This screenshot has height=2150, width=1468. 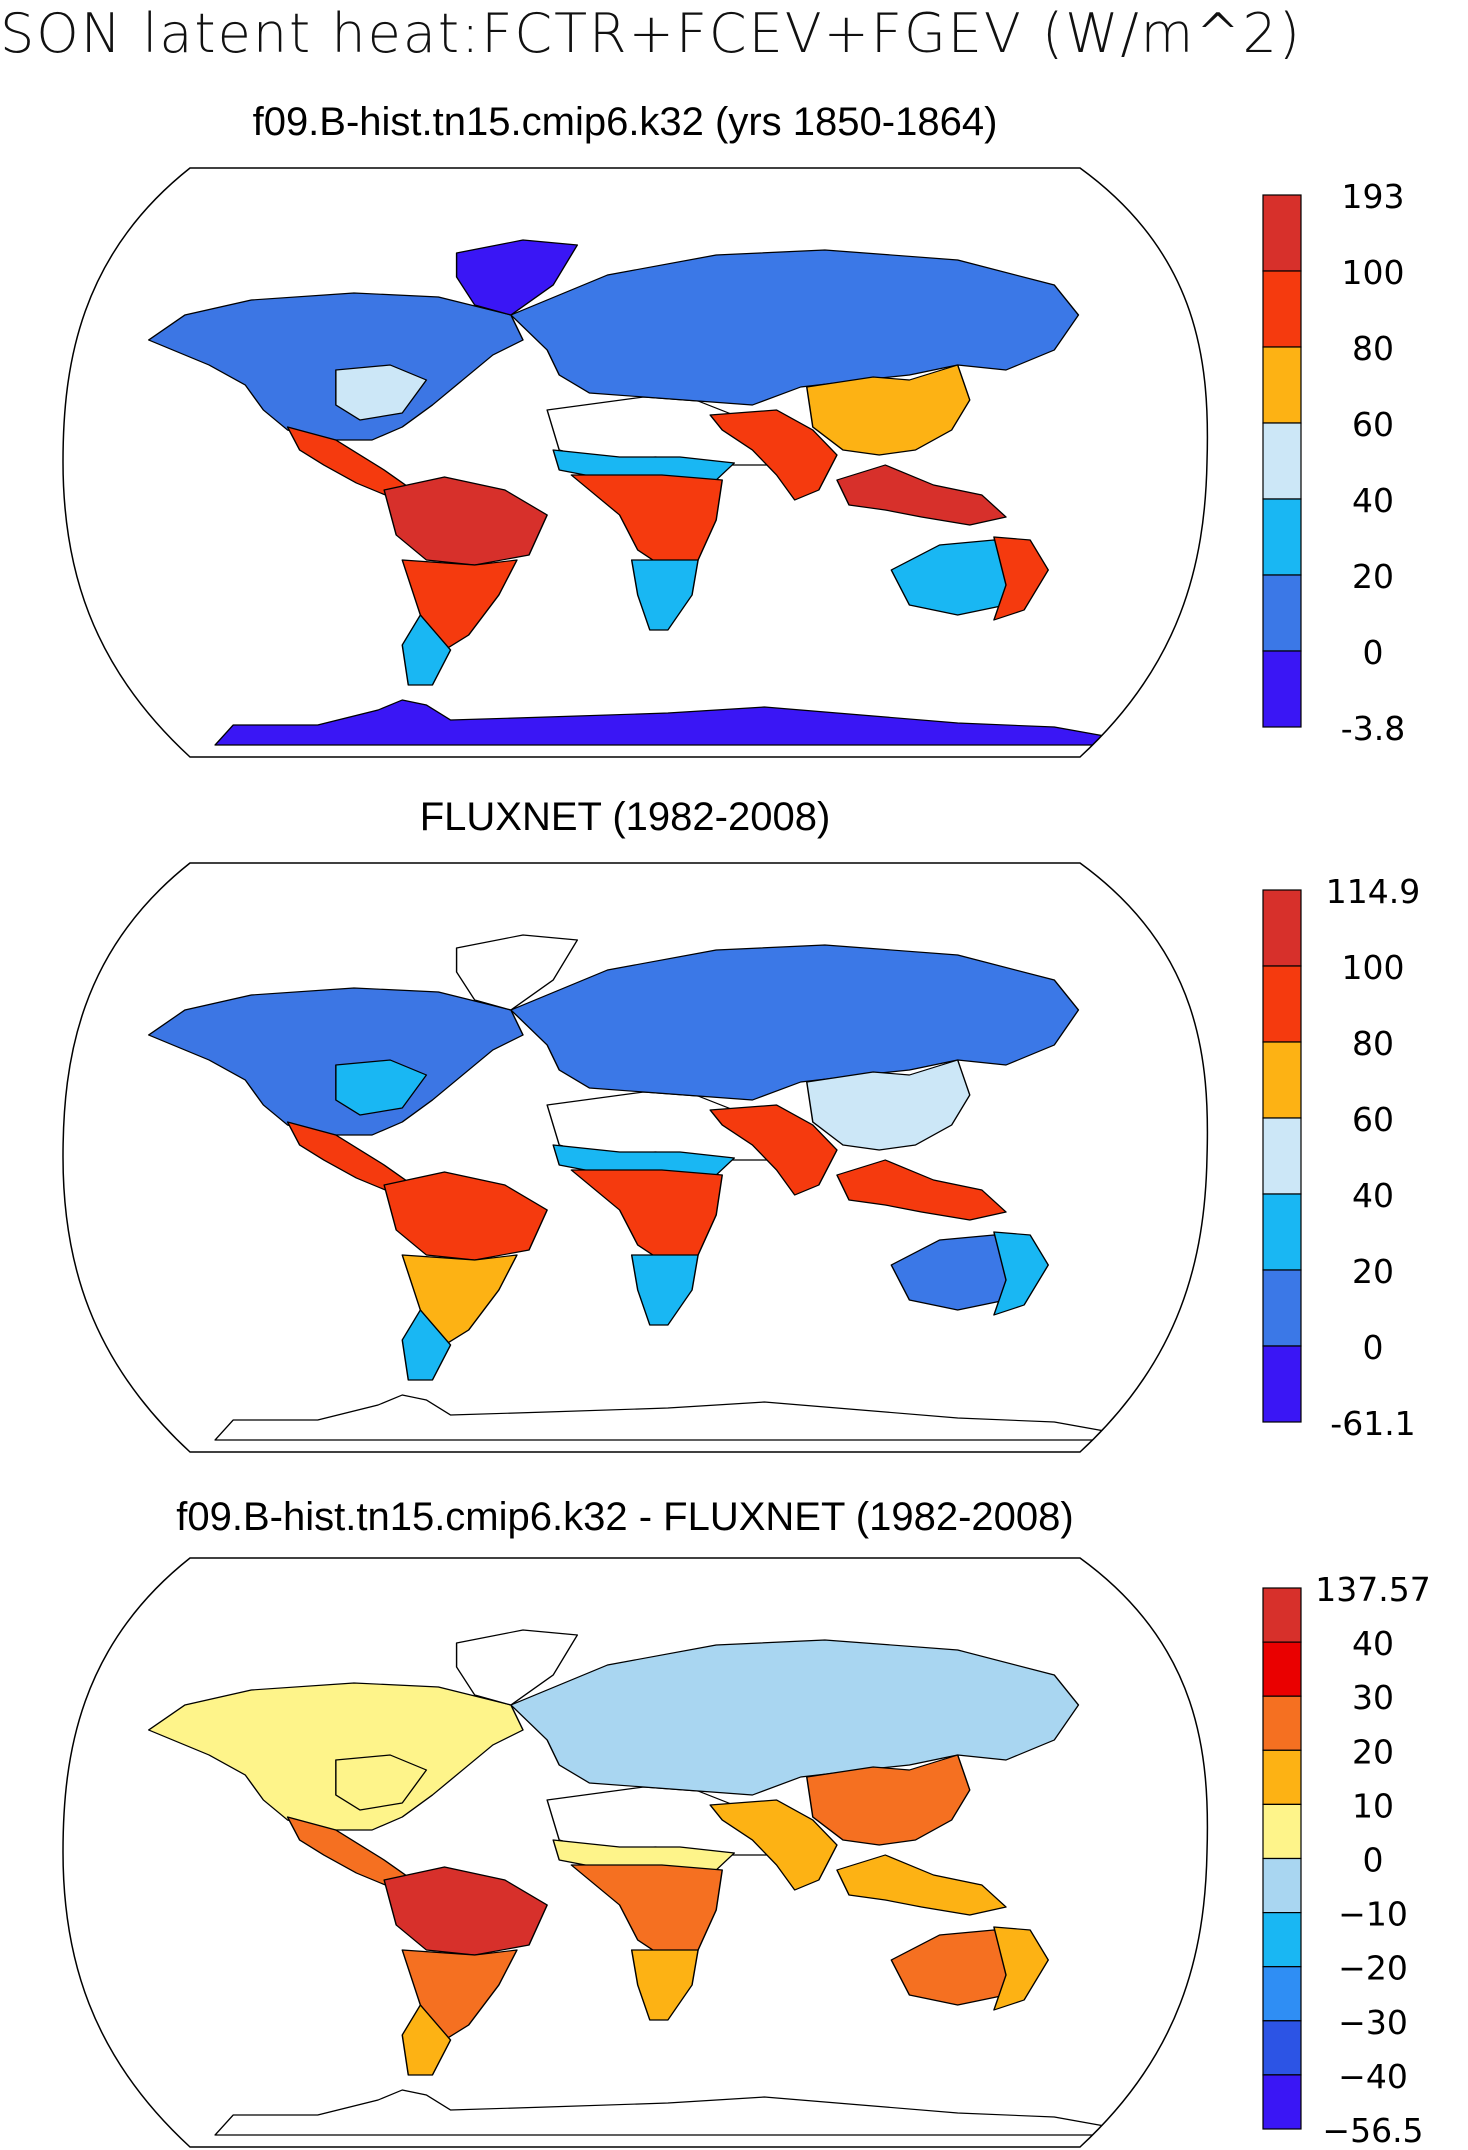 I want to click on colorbar-label: -61.1, so click(x=1372, y=1422).